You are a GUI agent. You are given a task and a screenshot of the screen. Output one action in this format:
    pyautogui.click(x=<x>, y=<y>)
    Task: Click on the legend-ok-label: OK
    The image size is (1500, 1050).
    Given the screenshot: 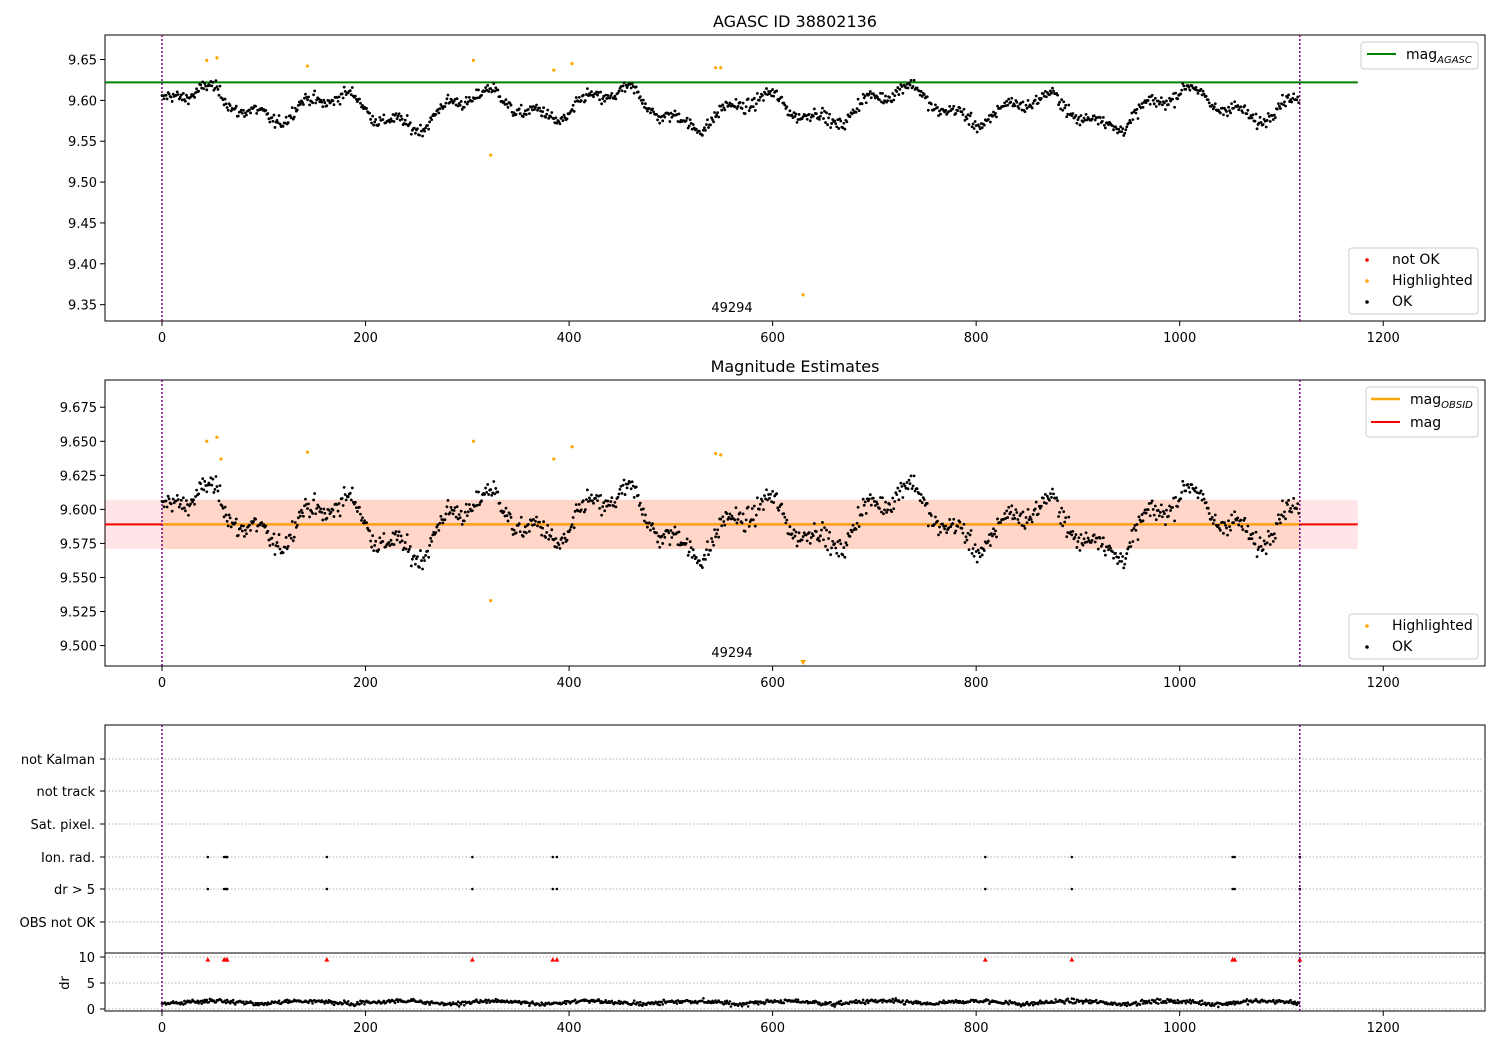 What is the action you would take?
    pyautogui.click(x=1402, y=302)
    